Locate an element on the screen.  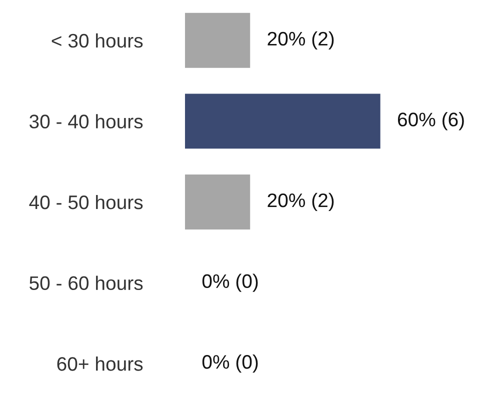
y-tick-label: 30 - 40 hours is located at coordinates (86, 121).